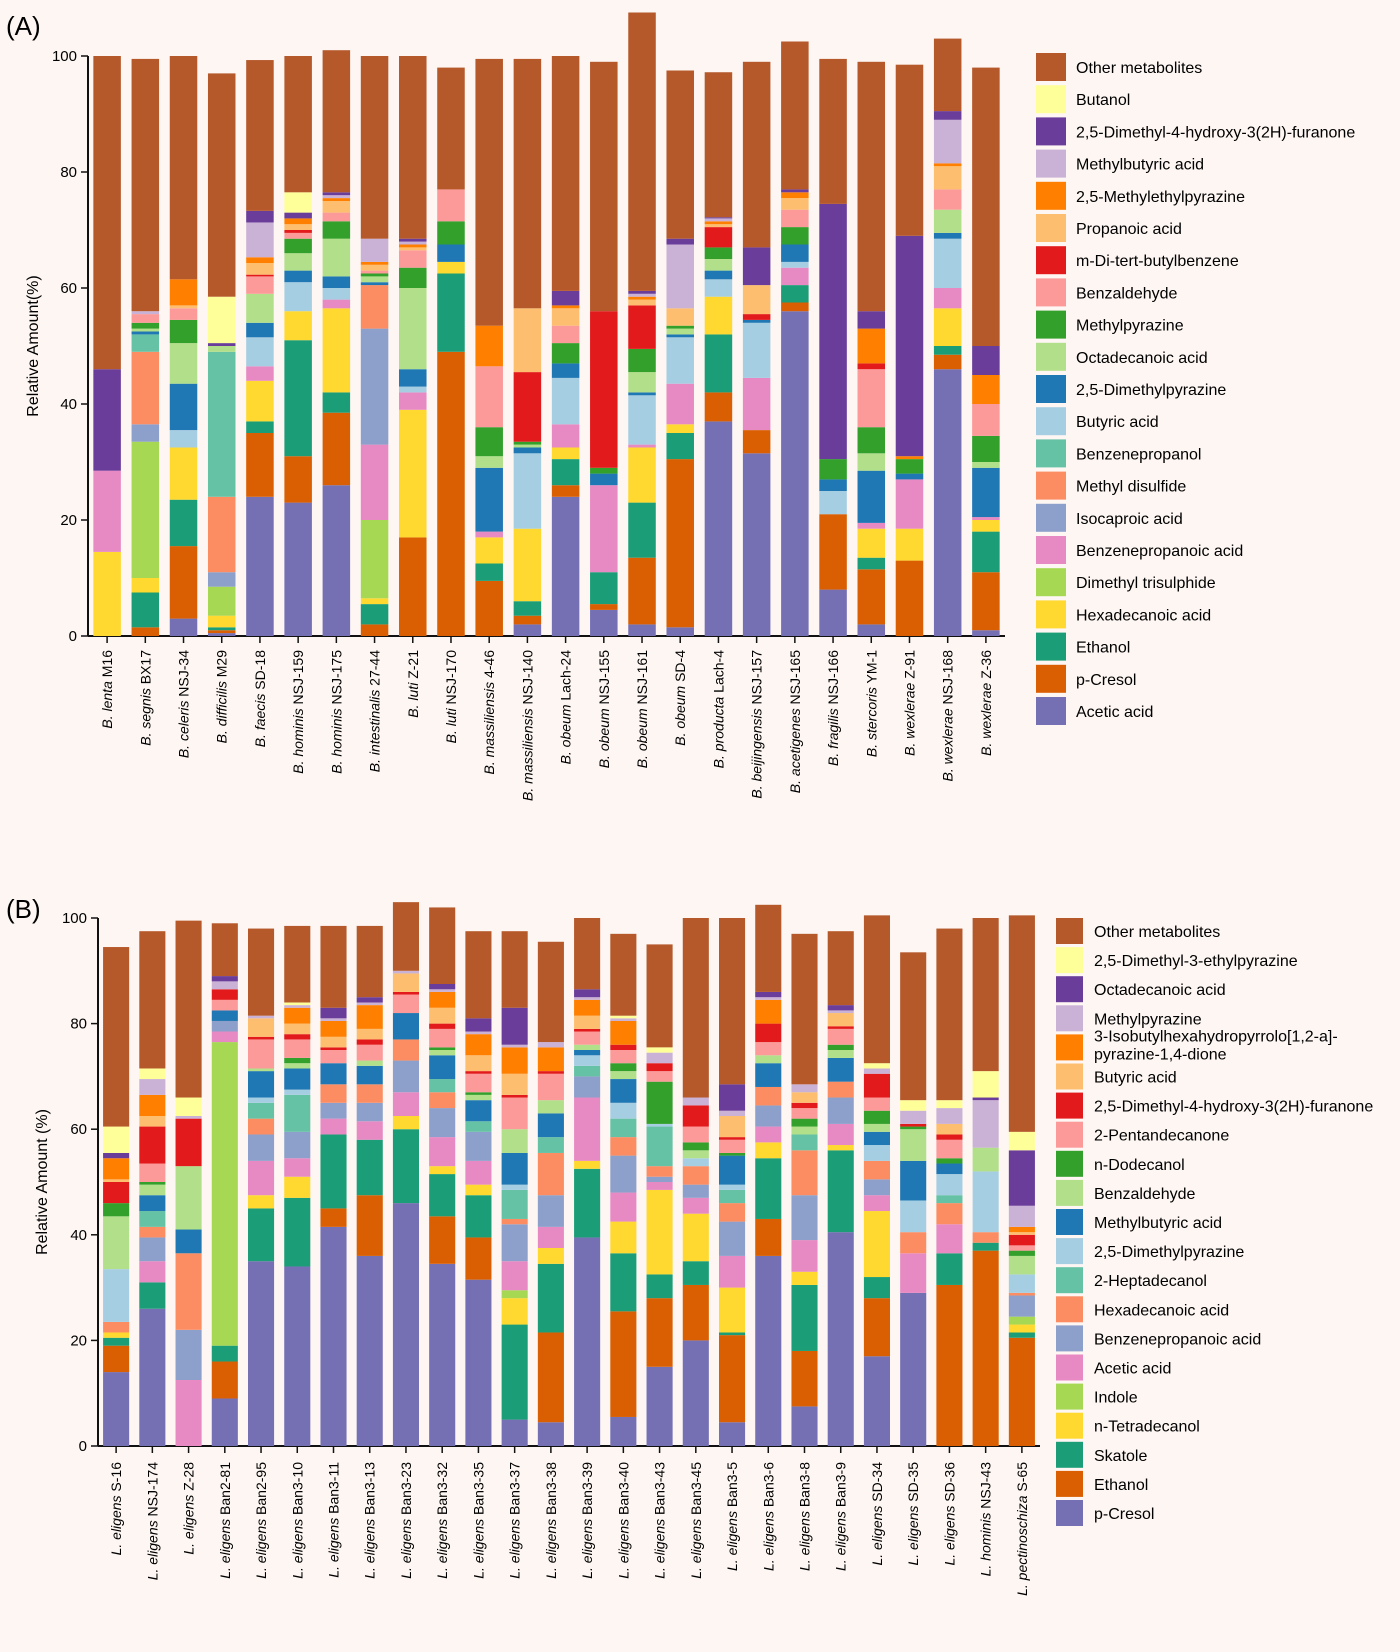 The image size is (1400, 1652). Describe the element at coordinates (732, 1516) in the screenshot. I see `x-tick-label: L. eligens Ban3-5` at that location.